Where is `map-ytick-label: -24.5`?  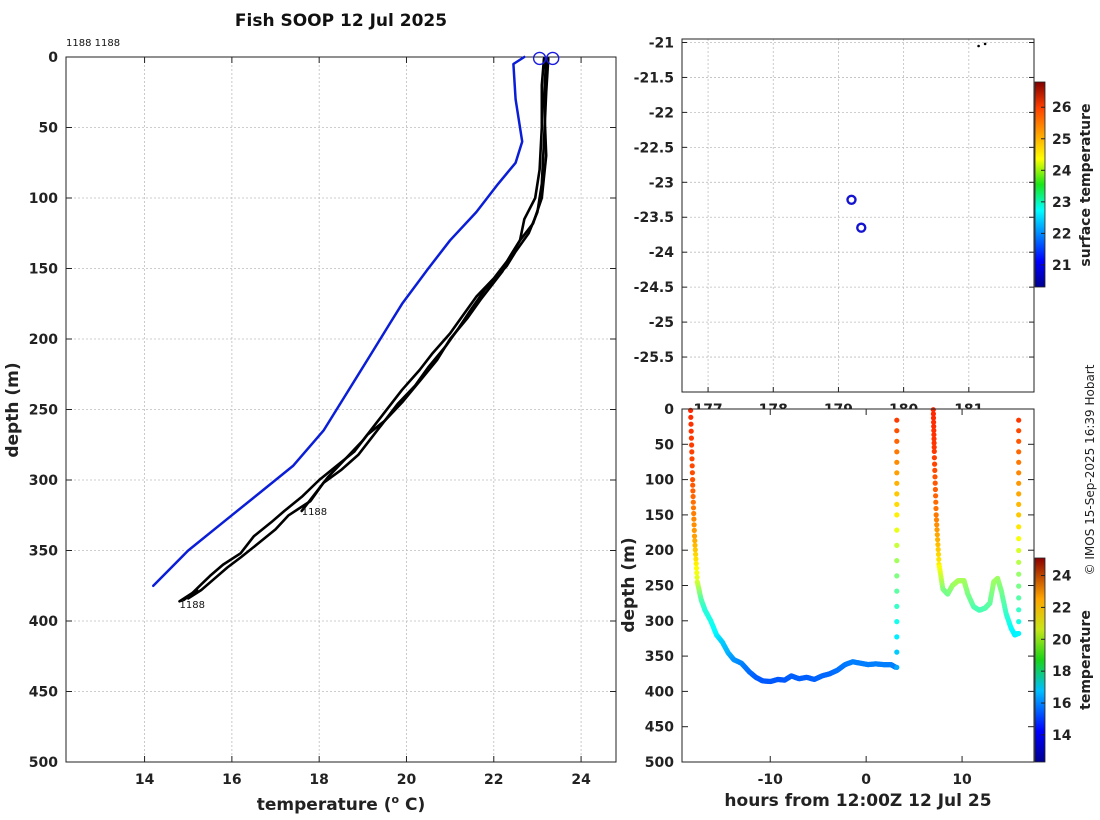
map-ytick-label: -24.5 is located at coordinates (654, 288).